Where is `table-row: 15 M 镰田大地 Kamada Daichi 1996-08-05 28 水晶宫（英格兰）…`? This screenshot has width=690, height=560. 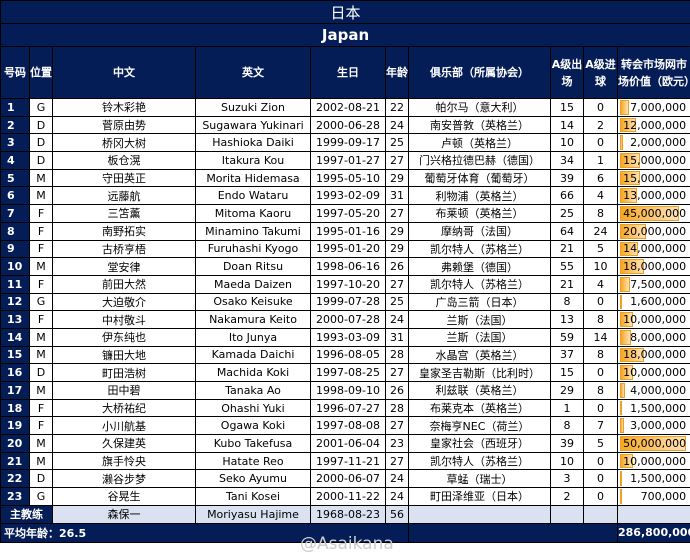 table-row: 15 M 镰田大地 Kamada Daichi 1996-08-05 28 水晶宫（英格兰）… is located at coordinates (345, 355).